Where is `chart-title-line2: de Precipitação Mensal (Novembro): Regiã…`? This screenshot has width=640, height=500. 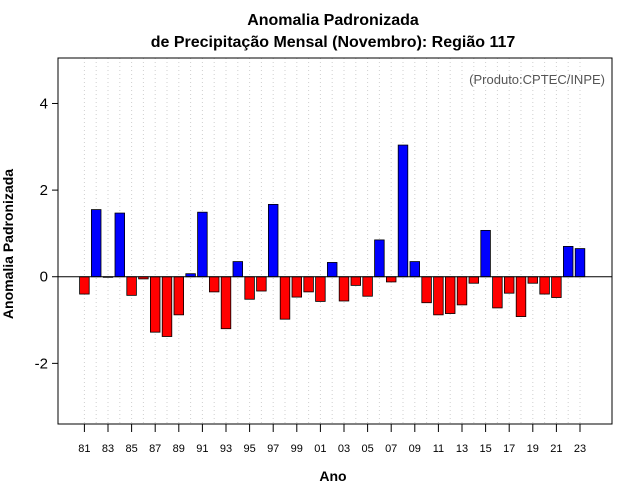 chart-title-line2: de Precipitação Mensal (Novembro): Regiã… is located at coordinates (333, 42).